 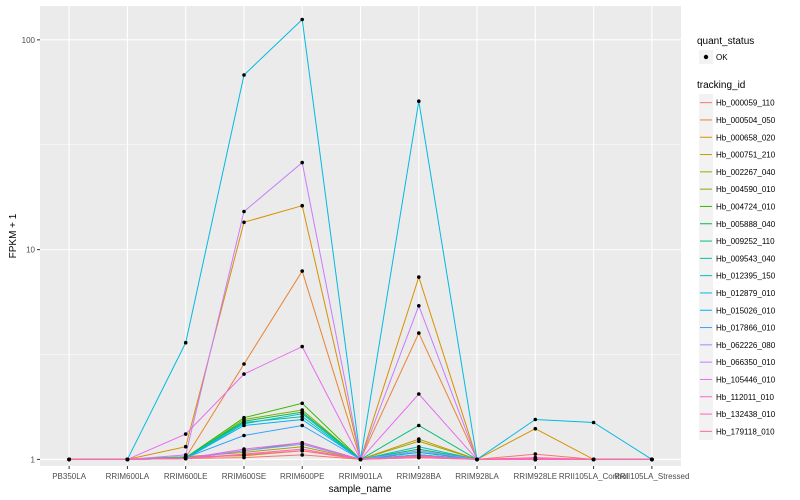 What do you see at coordinates (746, 345) in the screenshot?
I see `legend-item-label: Hb_062226_080` at bounding box center [746, 345].